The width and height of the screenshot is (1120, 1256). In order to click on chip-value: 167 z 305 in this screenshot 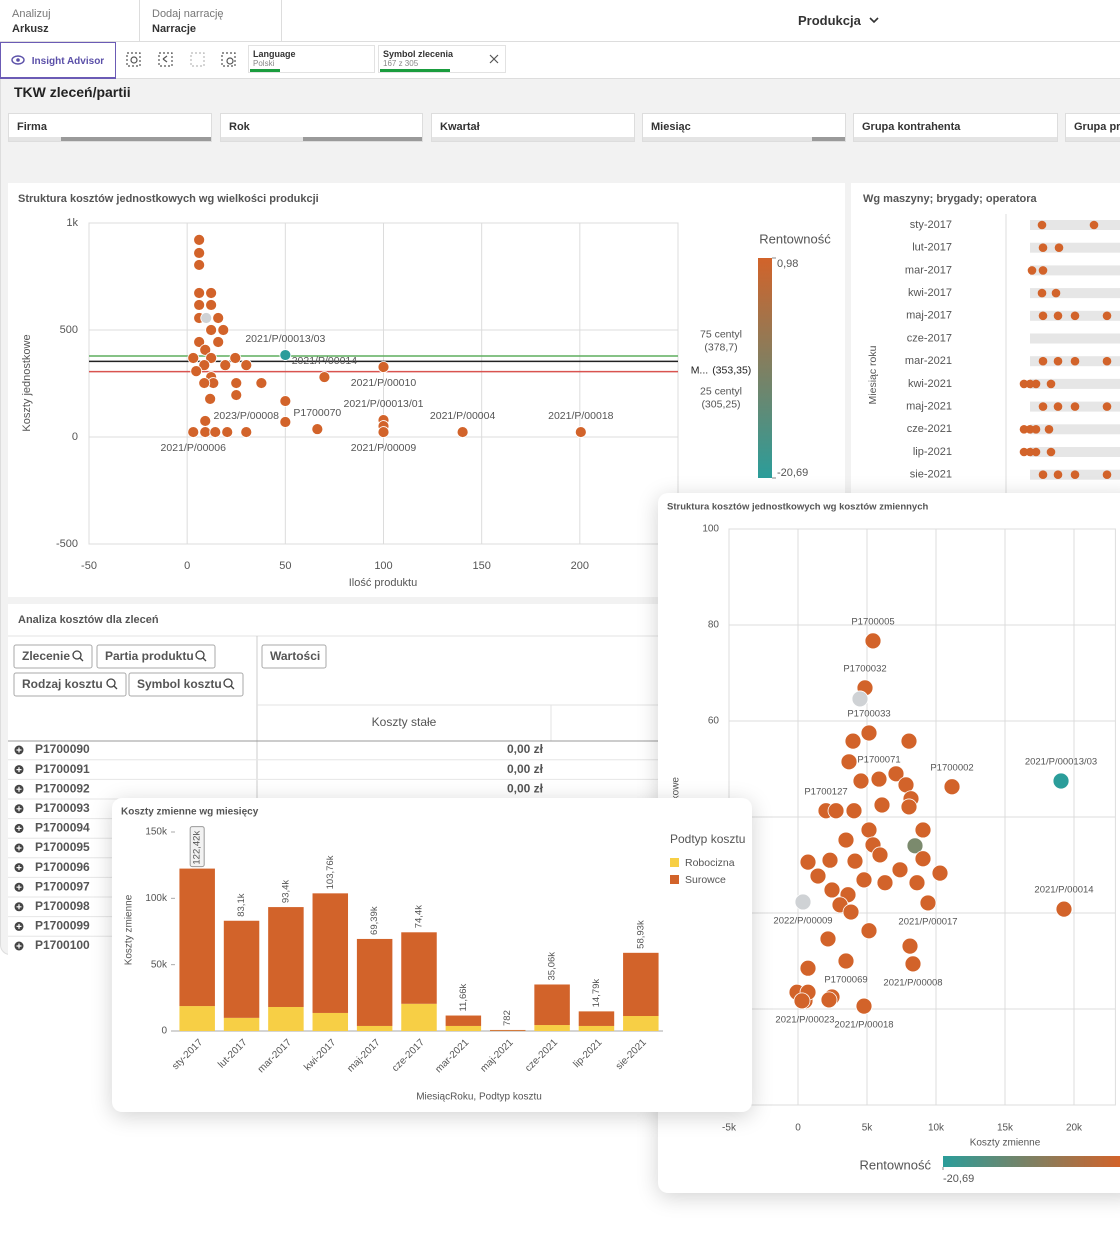, I will do `click(401, 63)`.